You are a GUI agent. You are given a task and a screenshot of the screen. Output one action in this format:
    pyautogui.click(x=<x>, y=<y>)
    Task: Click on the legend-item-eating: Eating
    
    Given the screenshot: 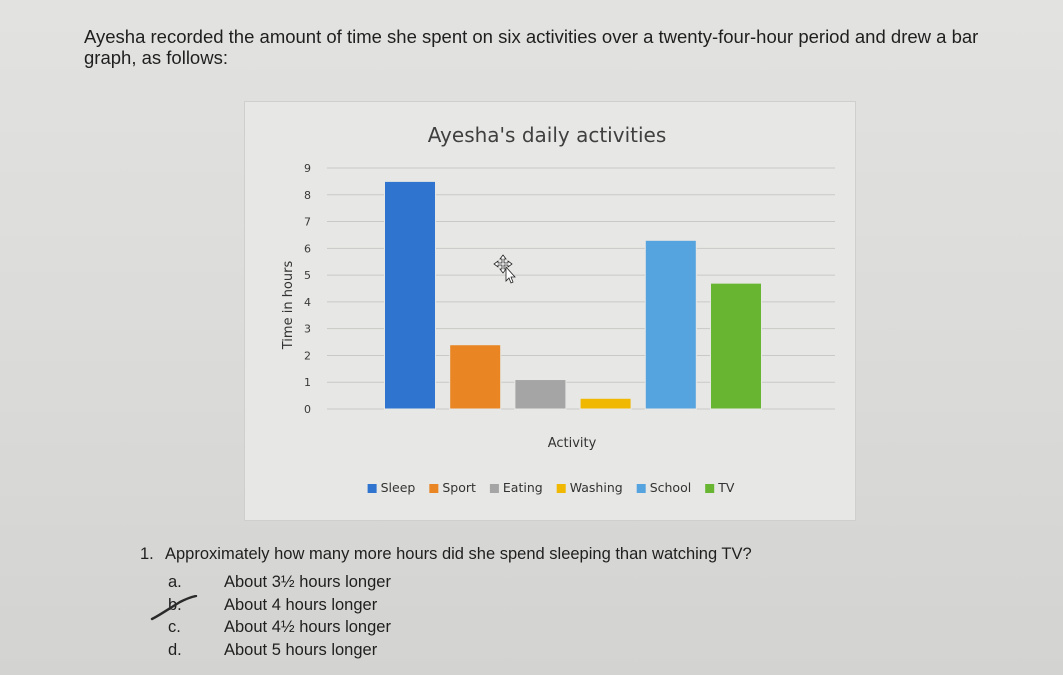 What is the action you would take?
    pyautogui.click(x=516, y=487)
    